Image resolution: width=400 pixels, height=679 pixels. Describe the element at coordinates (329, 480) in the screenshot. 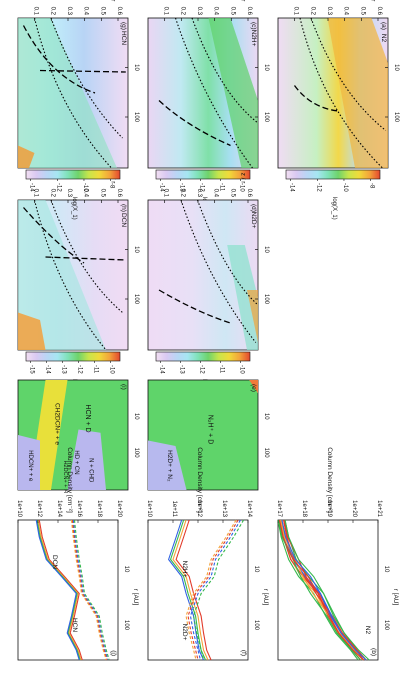

I see `axis-label-coldens: Column Density [cm⁻²]` at that location.